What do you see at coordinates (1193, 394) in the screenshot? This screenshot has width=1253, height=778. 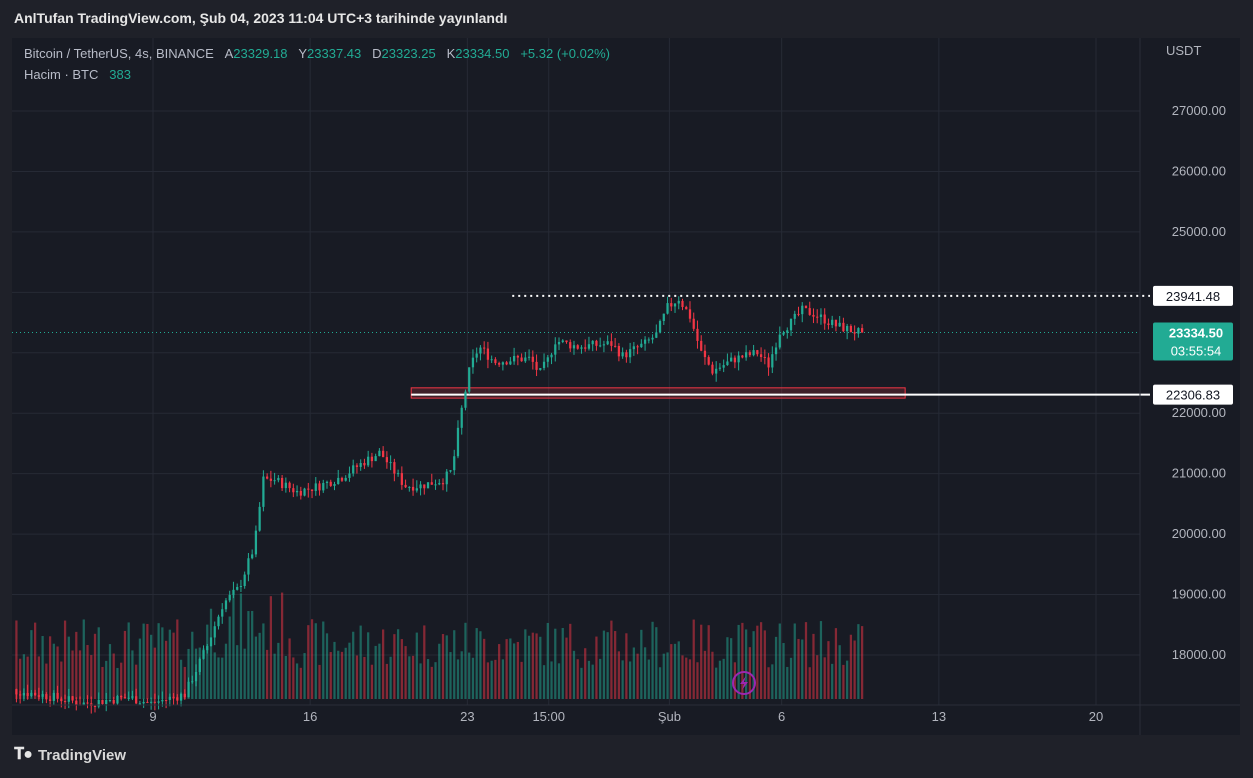 I see `level-price-label: 22306.83` at bounding box center [1193, 394].